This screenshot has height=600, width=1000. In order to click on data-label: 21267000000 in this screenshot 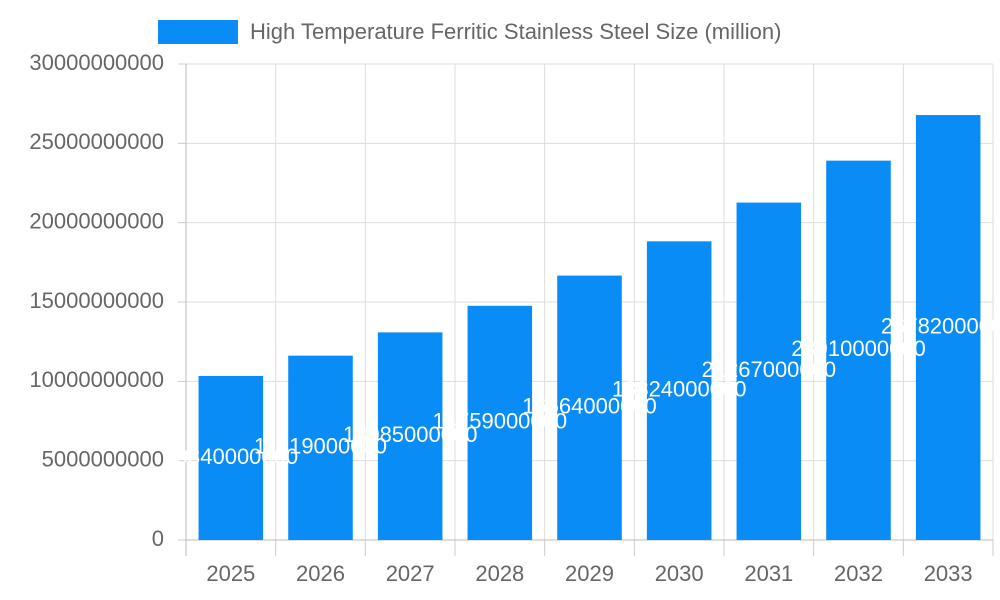, I will do `click(769, 369)`.